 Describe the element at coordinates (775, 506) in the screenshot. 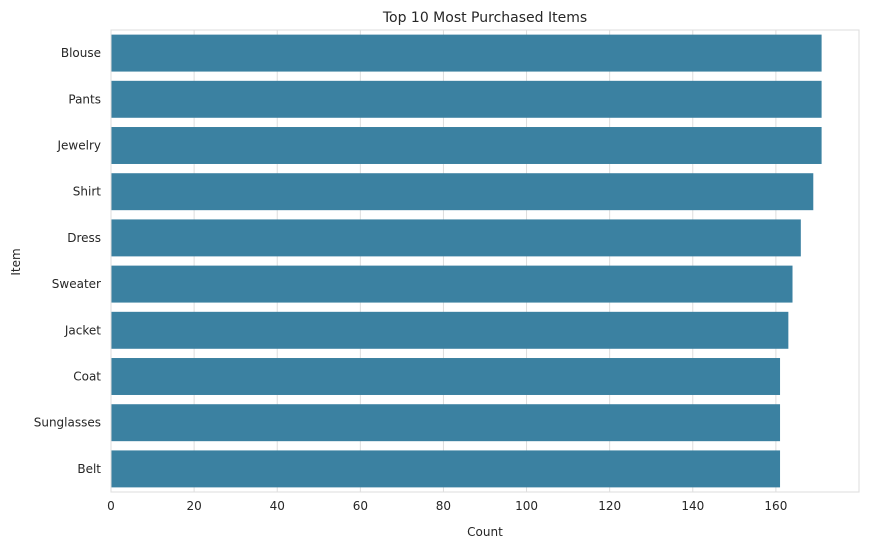

I see `x-tick-label: 160` at that location.